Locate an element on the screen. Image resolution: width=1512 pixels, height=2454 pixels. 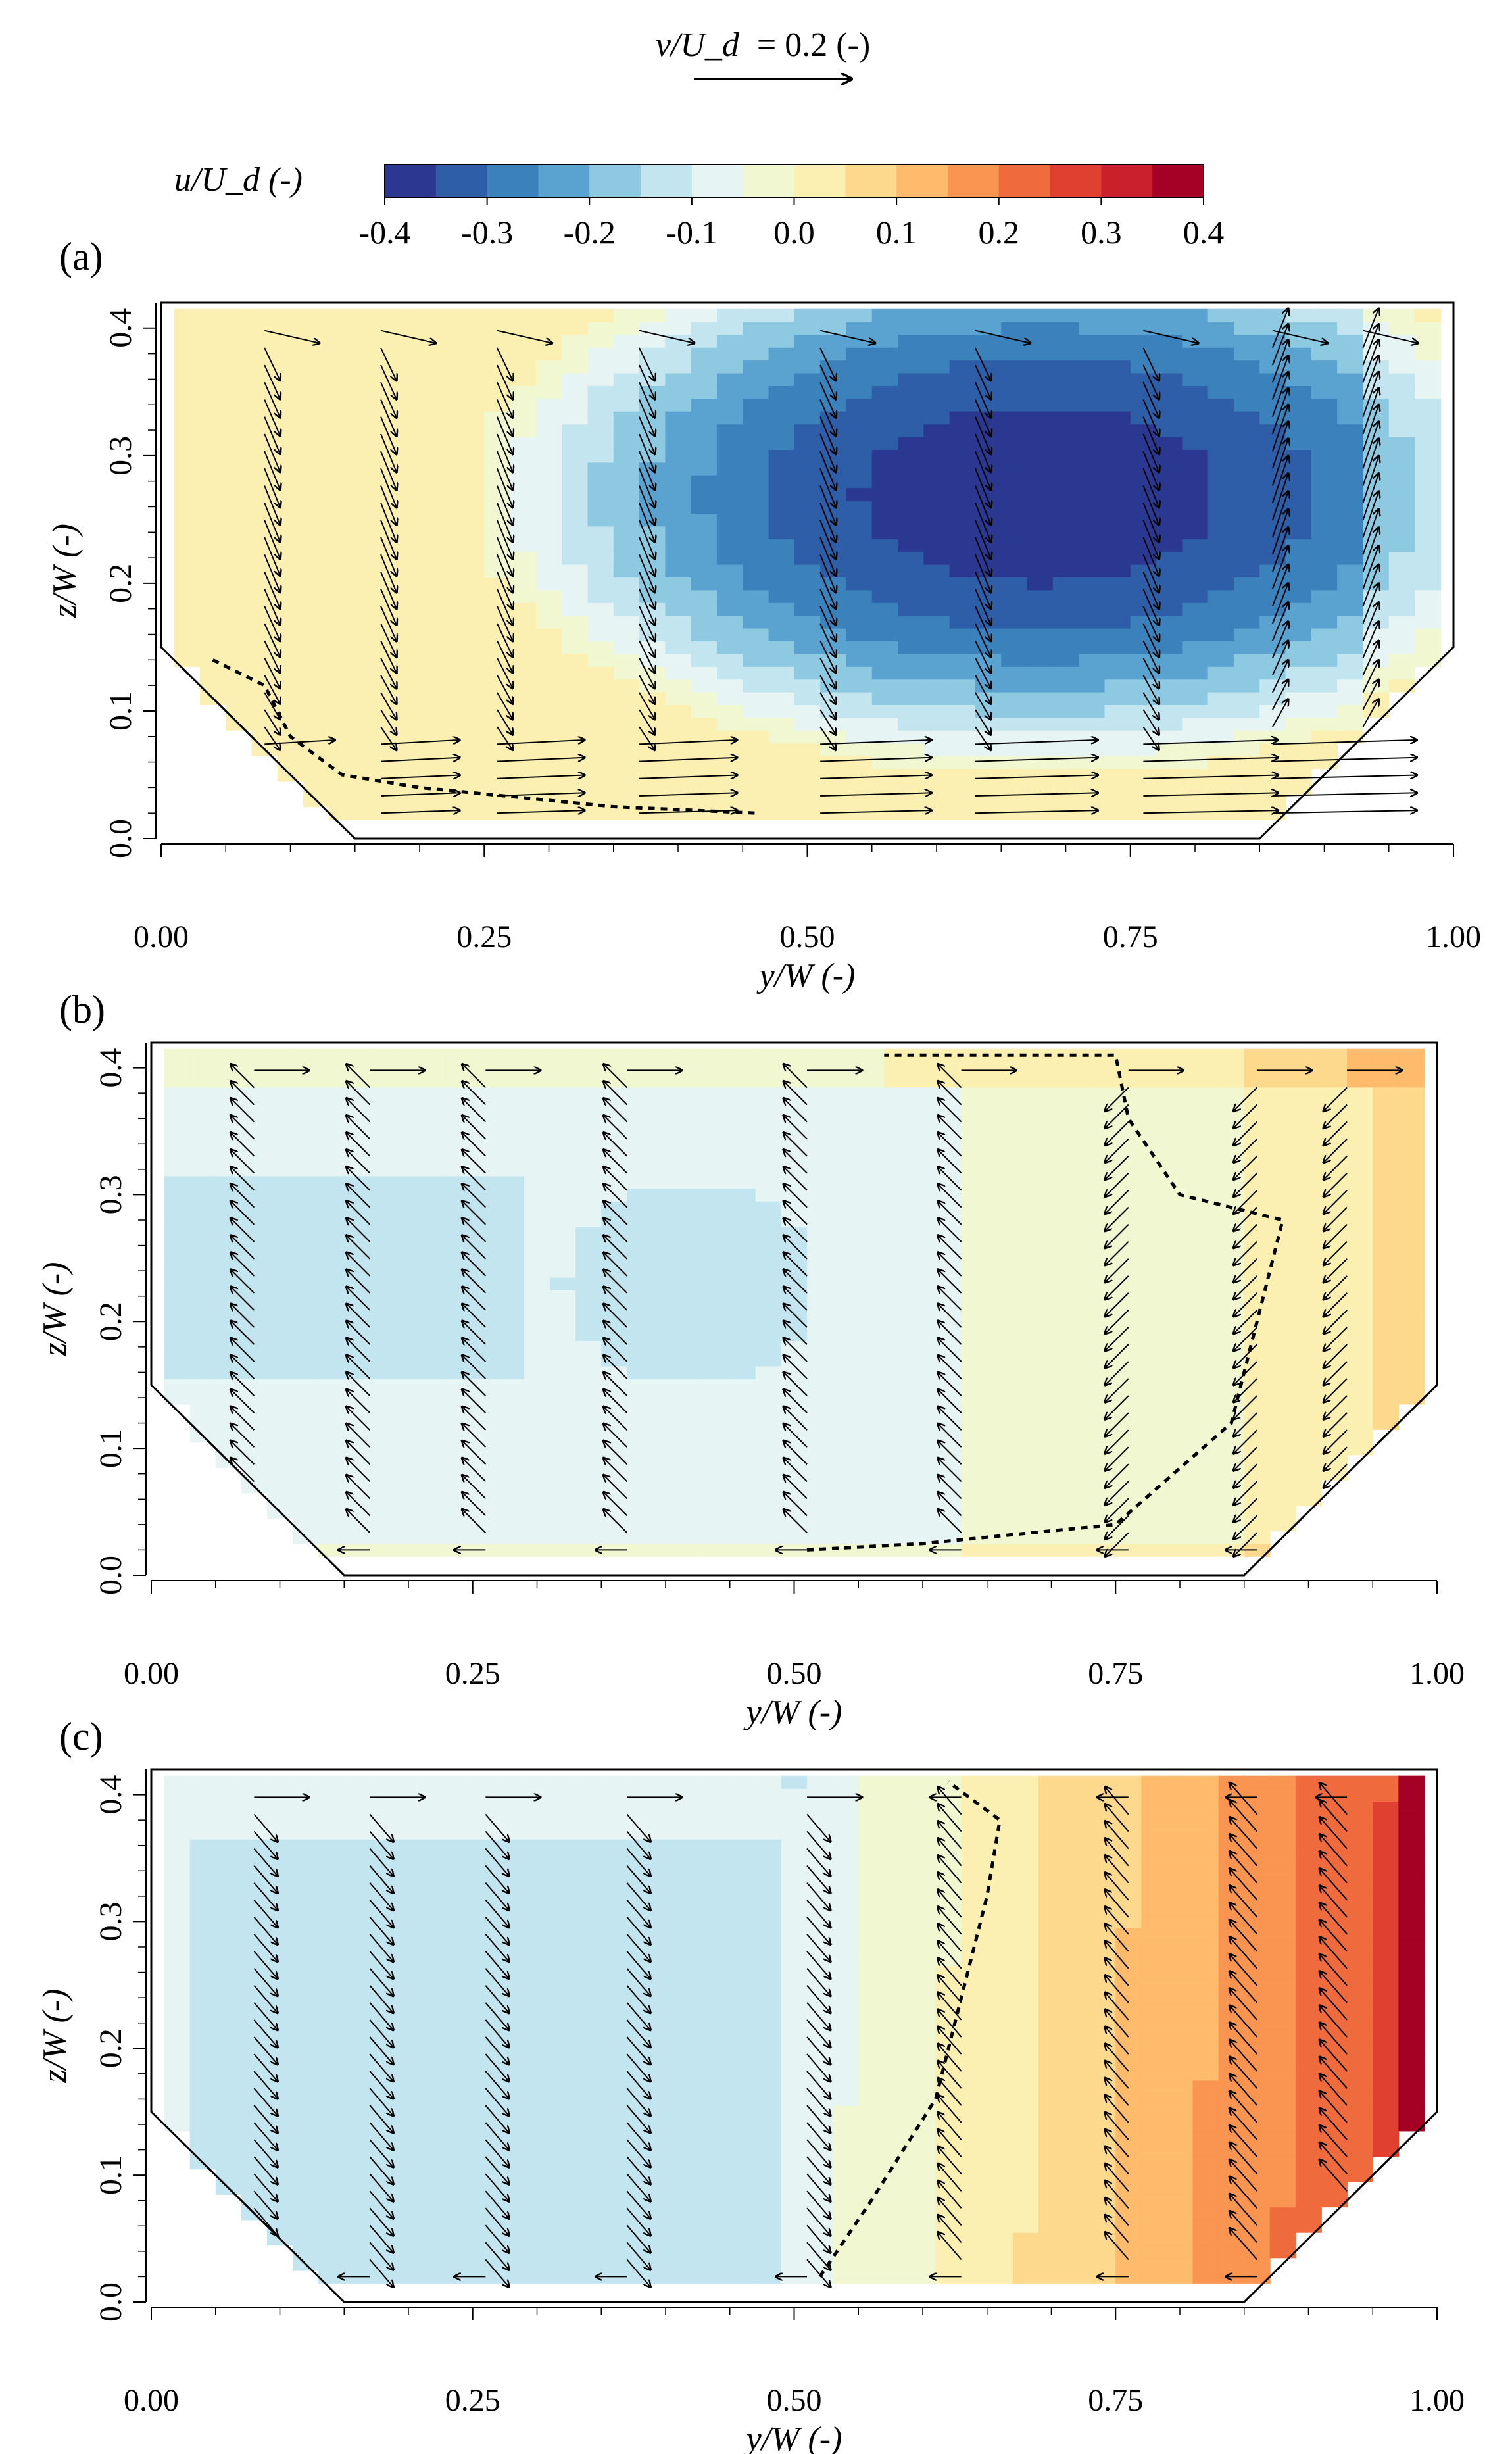
colorbar-tick-label: -0.4 is located at coordinates (384, 232).